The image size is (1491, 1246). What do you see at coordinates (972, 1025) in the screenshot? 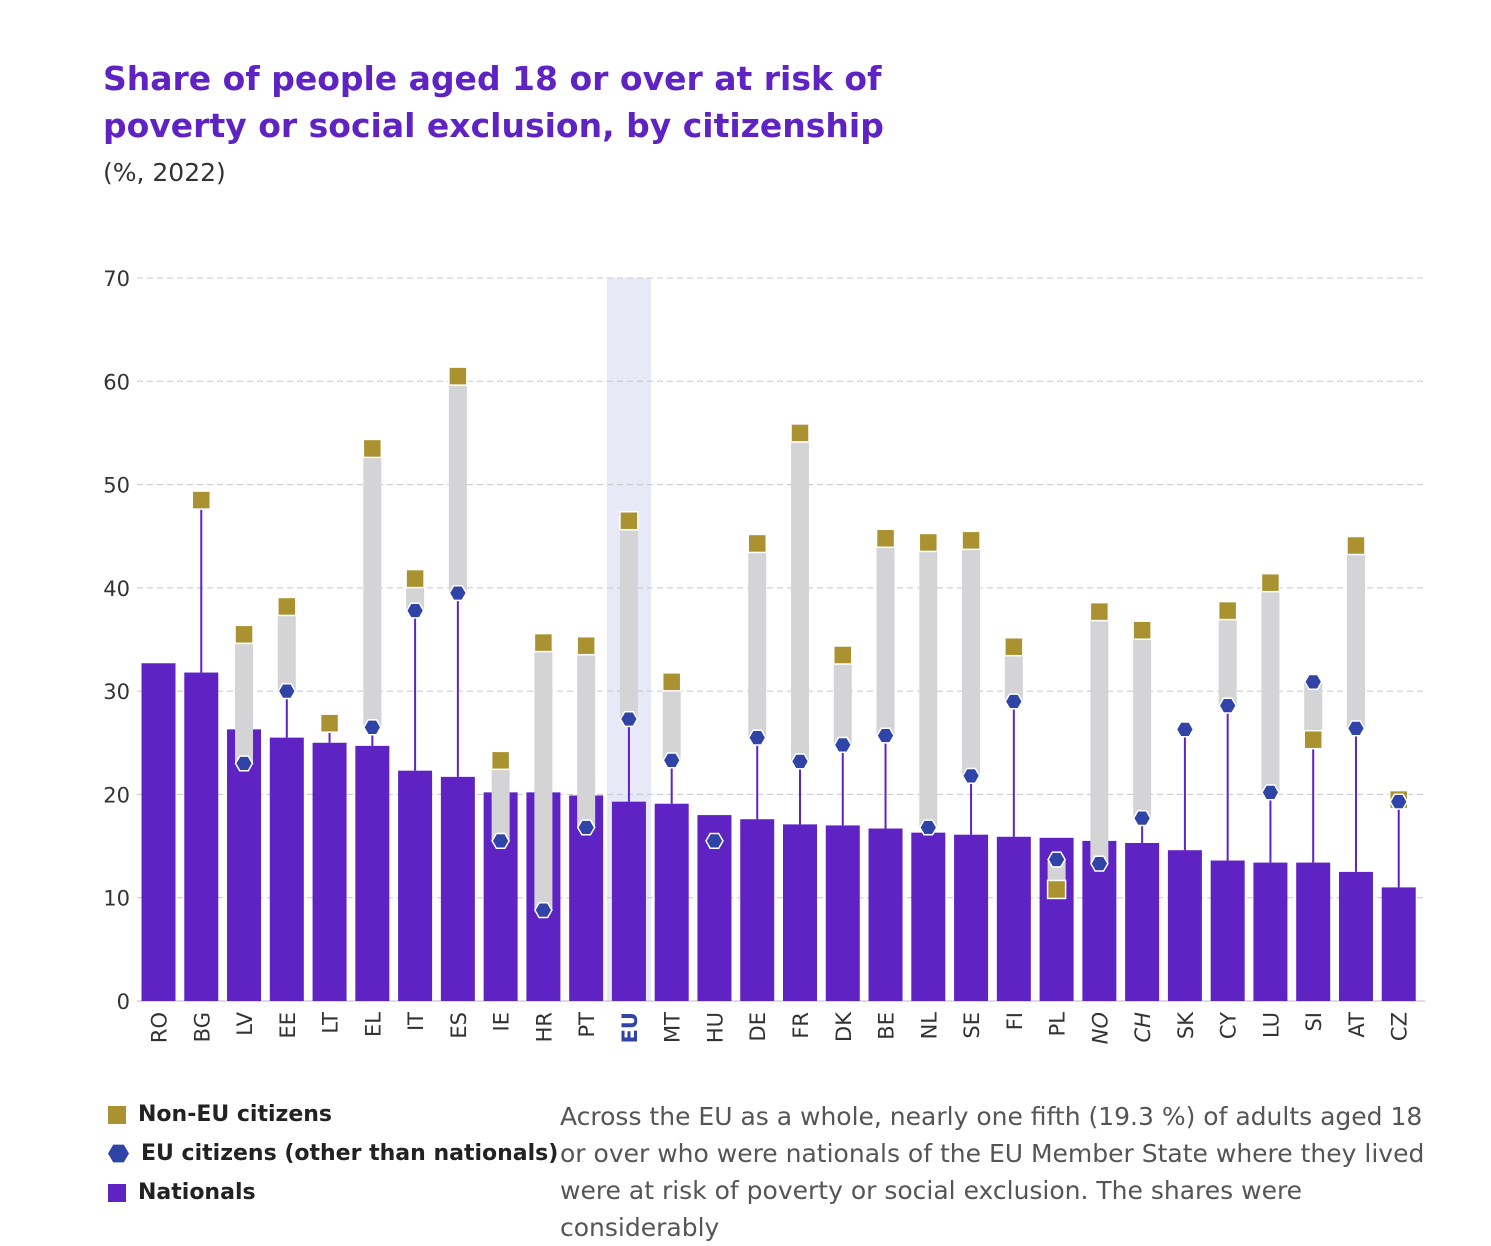
I see `x-tick-label: SE` at bounding box center [972, 1025].